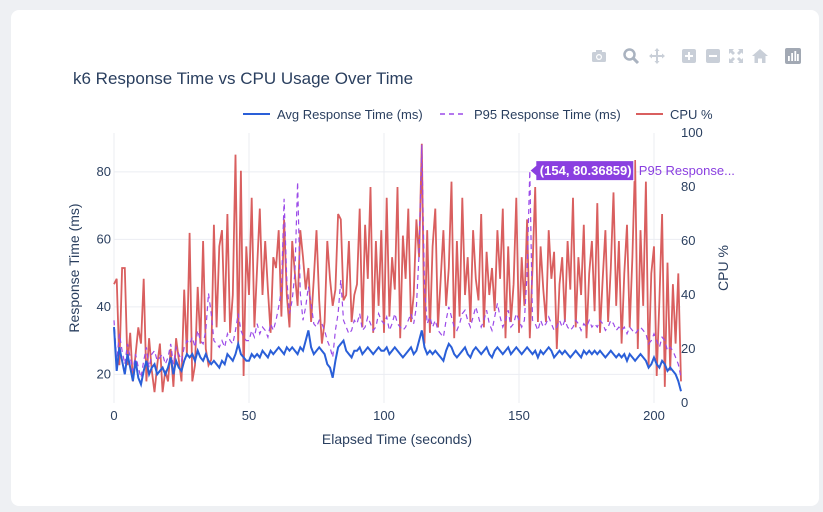 This screenshot has width=823, height=512. Describe the element at coordinates (692, 267) in the screenshot. I see `y2-axis-ticks: 0 20 40 60 80 100` at that location.